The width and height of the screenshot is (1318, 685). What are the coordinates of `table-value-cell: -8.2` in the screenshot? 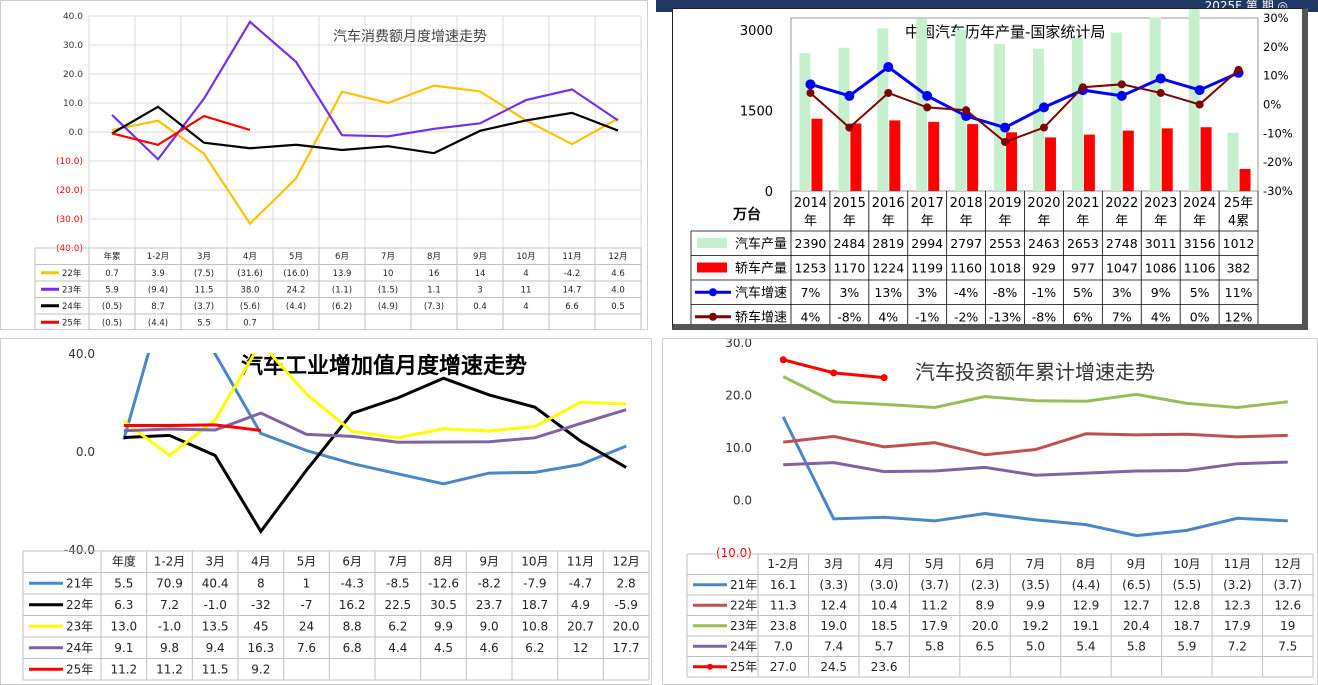 It's located at (488, 584).